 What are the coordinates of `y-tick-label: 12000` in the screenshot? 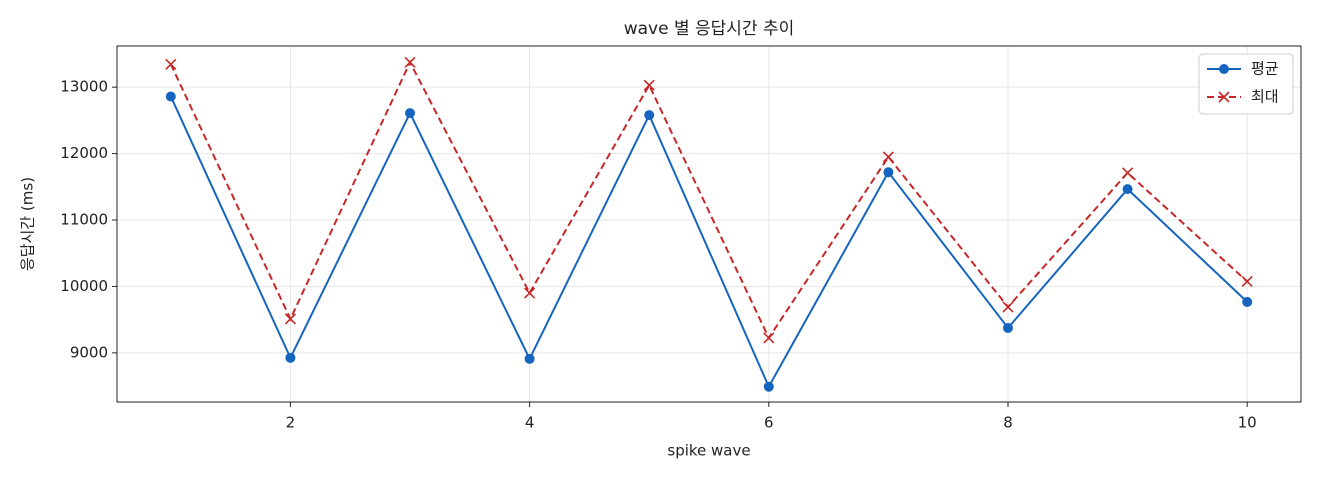 It's located at (84, 153).